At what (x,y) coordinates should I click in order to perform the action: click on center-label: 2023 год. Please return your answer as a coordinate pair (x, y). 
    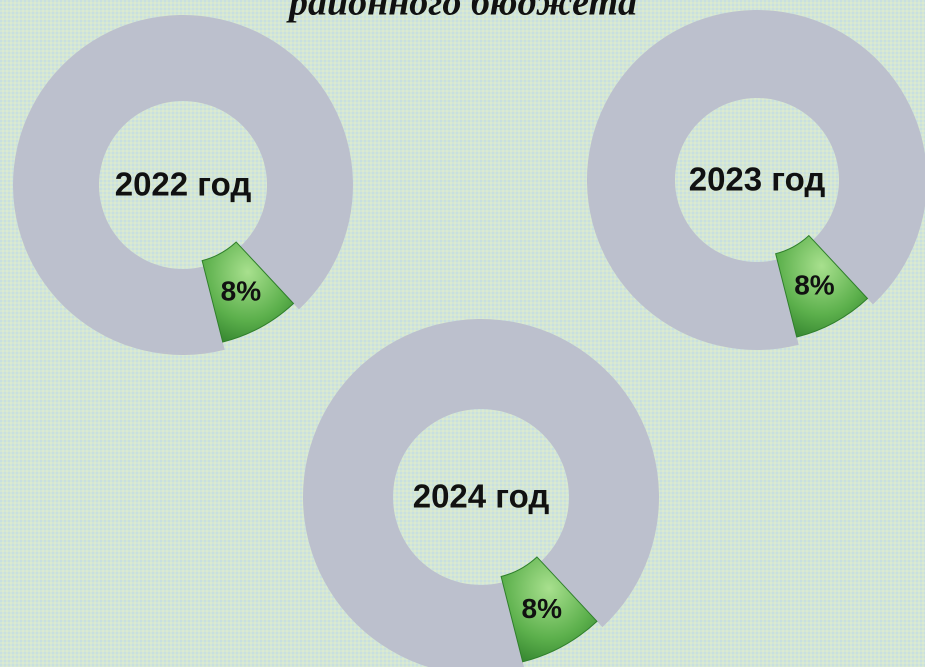
    Looking at the image, I should click on (757, 179).